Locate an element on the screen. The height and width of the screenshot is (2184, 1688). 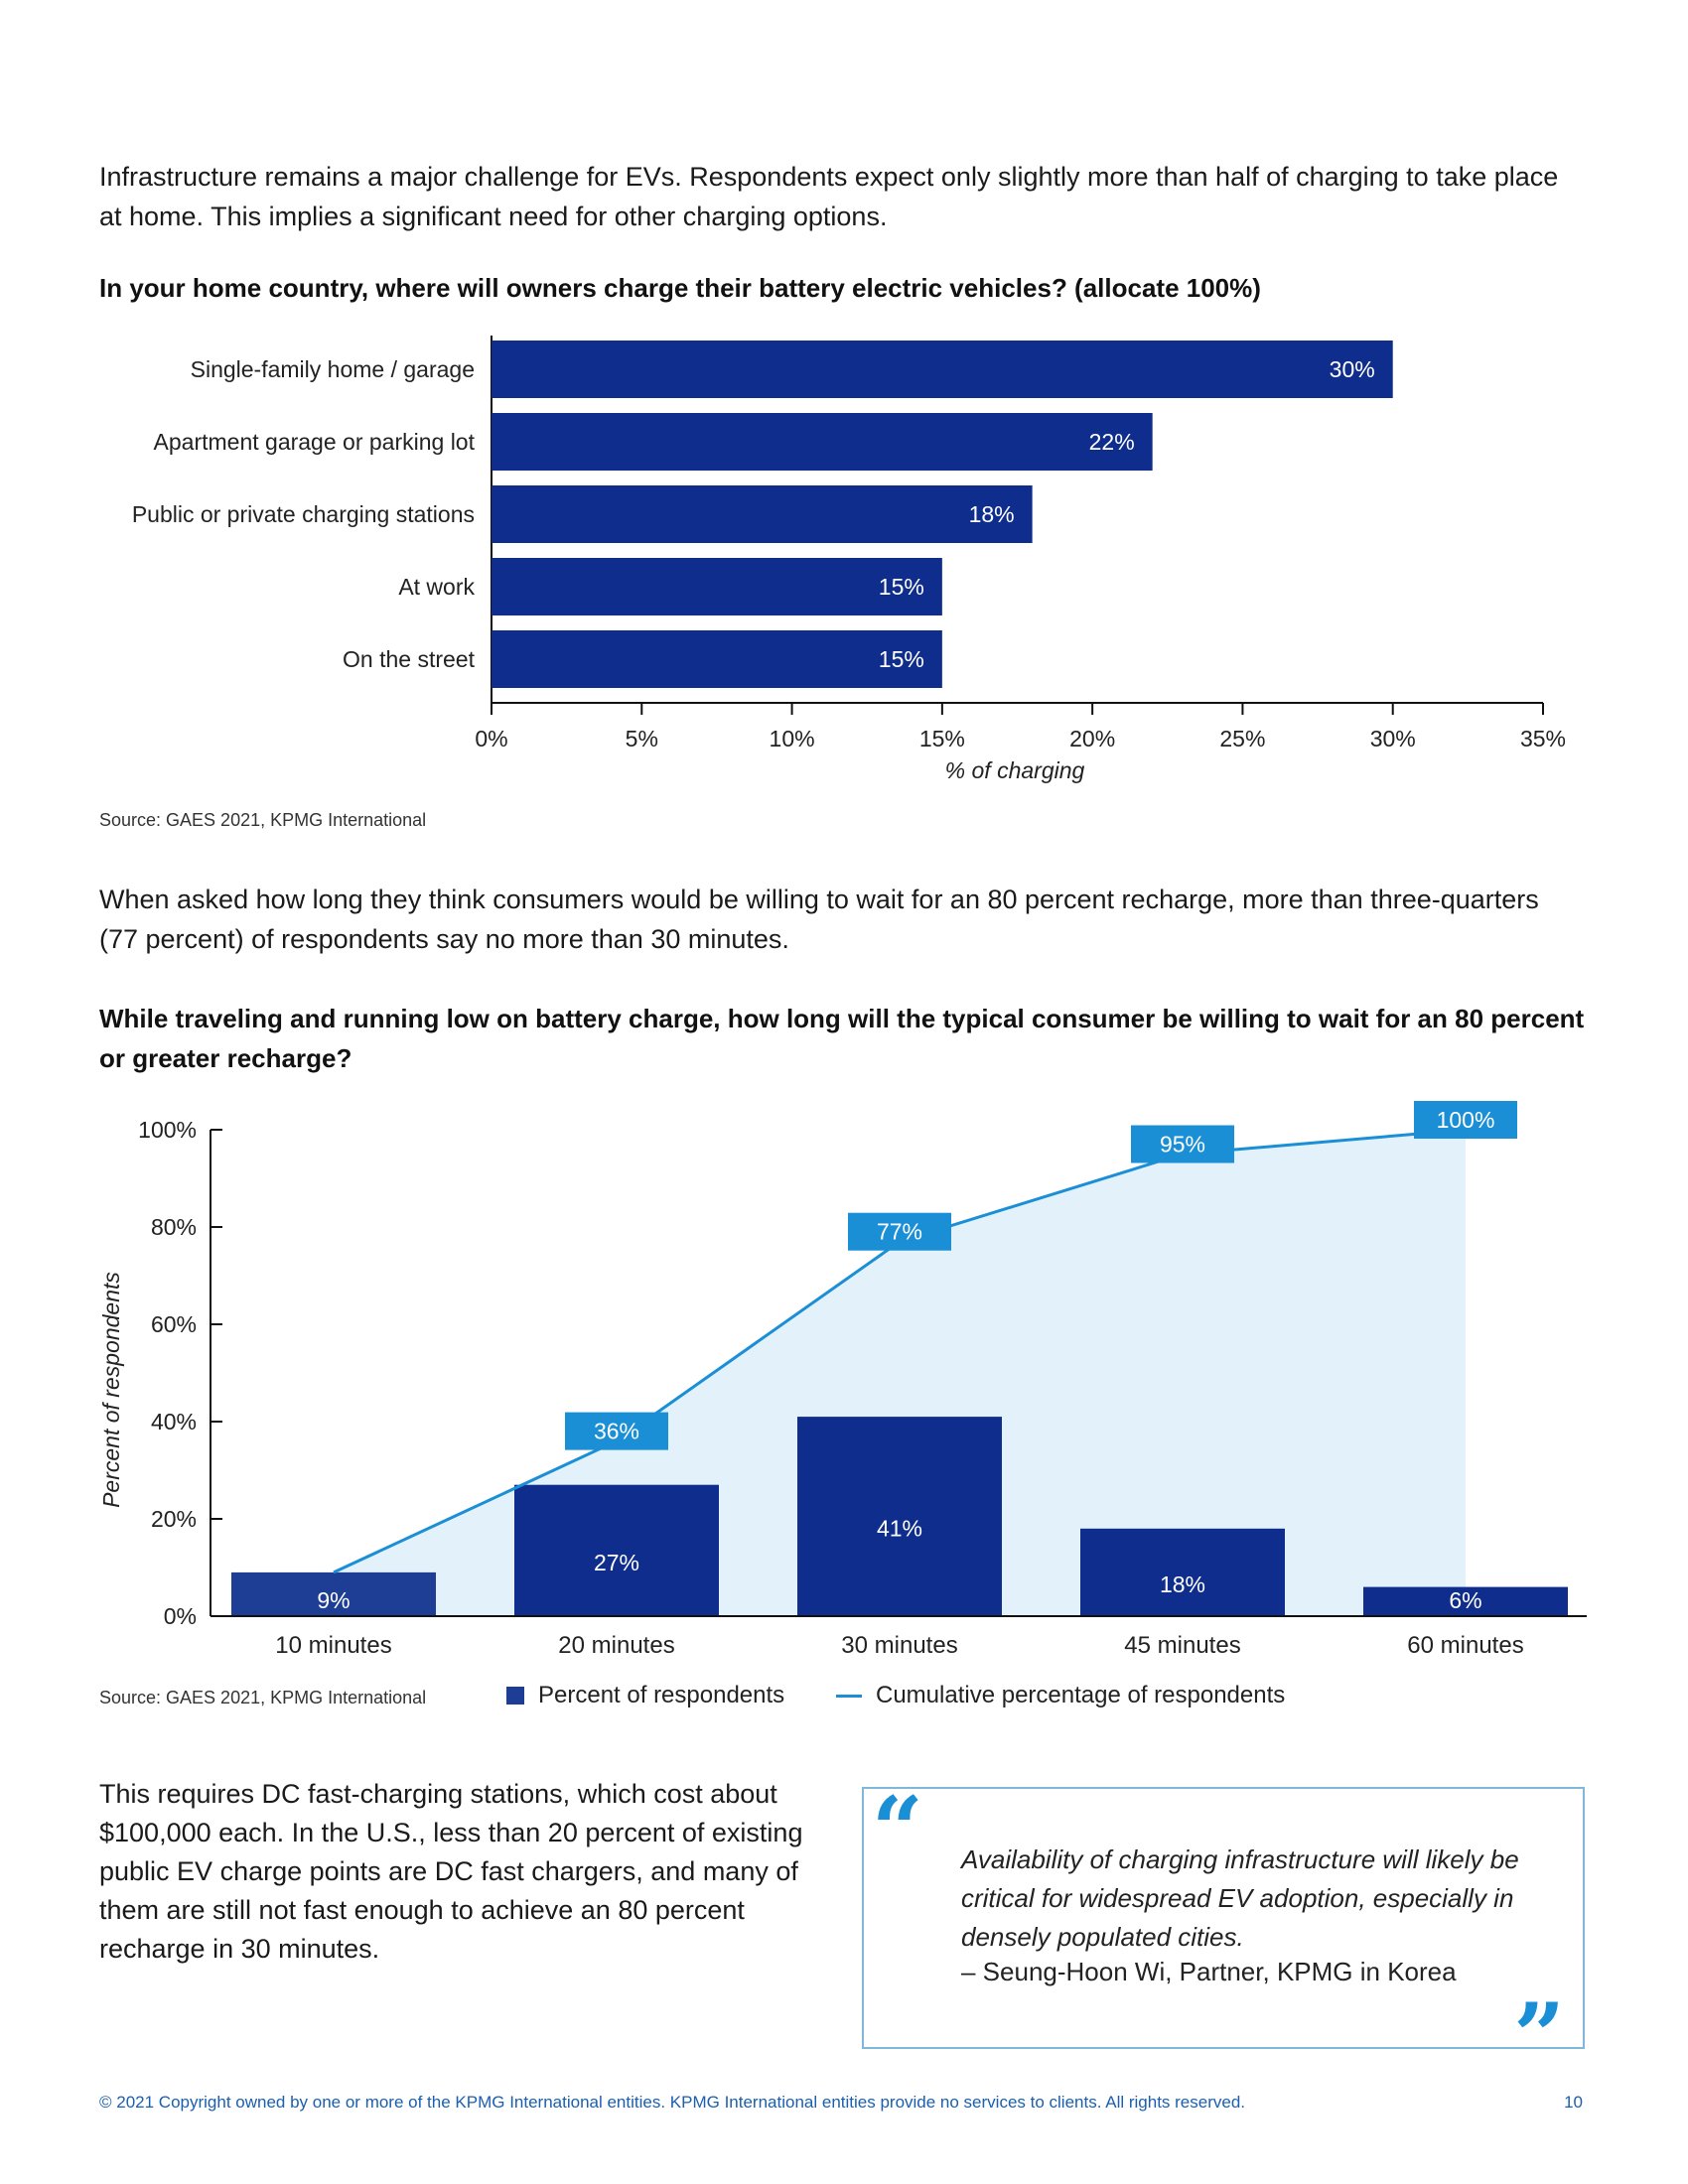
cumulative-label: 36% is located at coordinates (616, 1431).